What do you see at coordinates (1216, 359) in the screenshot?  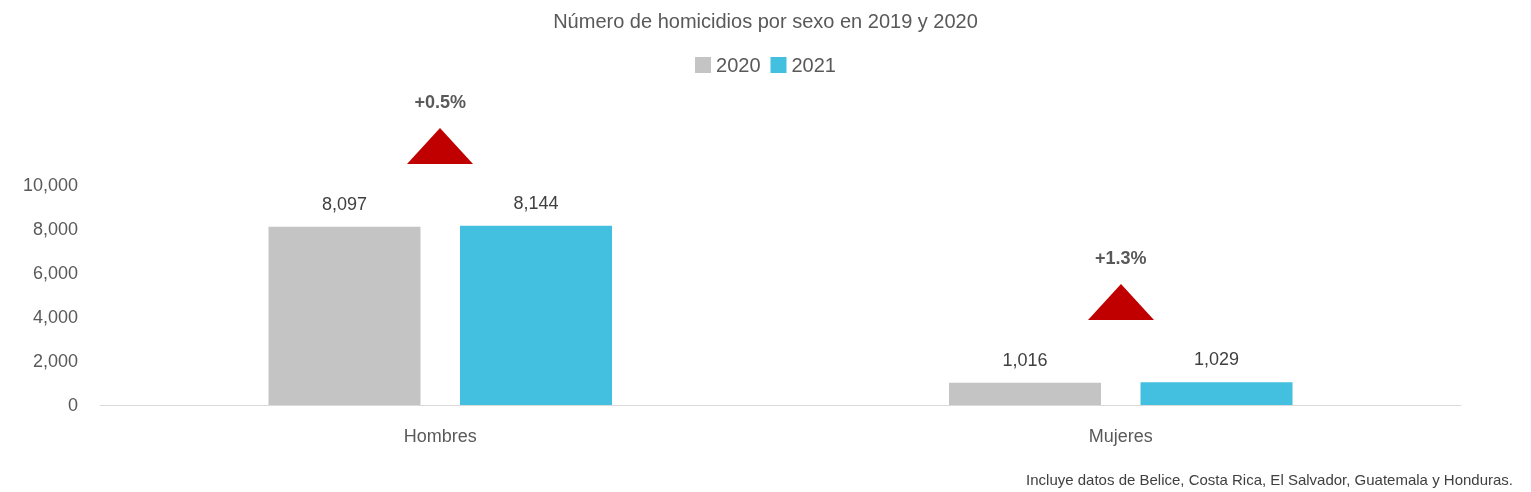 I see `data-label: 1,029` at bounding box center [1216, 359].